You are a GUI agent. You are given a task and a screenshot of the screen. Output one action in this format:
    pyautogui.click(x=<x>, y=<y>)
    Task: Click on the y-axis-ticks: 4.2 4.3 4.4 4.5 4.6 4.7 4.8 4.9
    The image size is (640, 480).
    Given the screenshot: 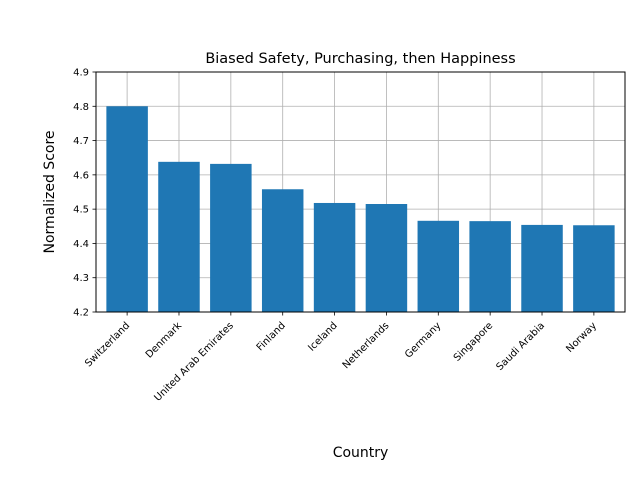 What is the action you would take?
    pyautogui.click(x=84, y=193)
    